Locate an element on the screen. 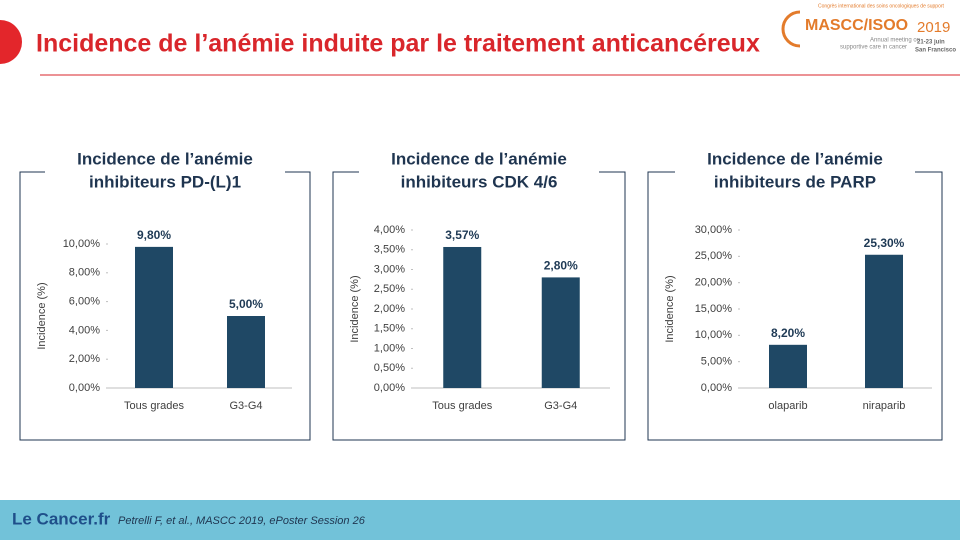 This screenshot has width=960, height=540. logo-sub1: Annual meeting on is located at coordinates (895, 41).